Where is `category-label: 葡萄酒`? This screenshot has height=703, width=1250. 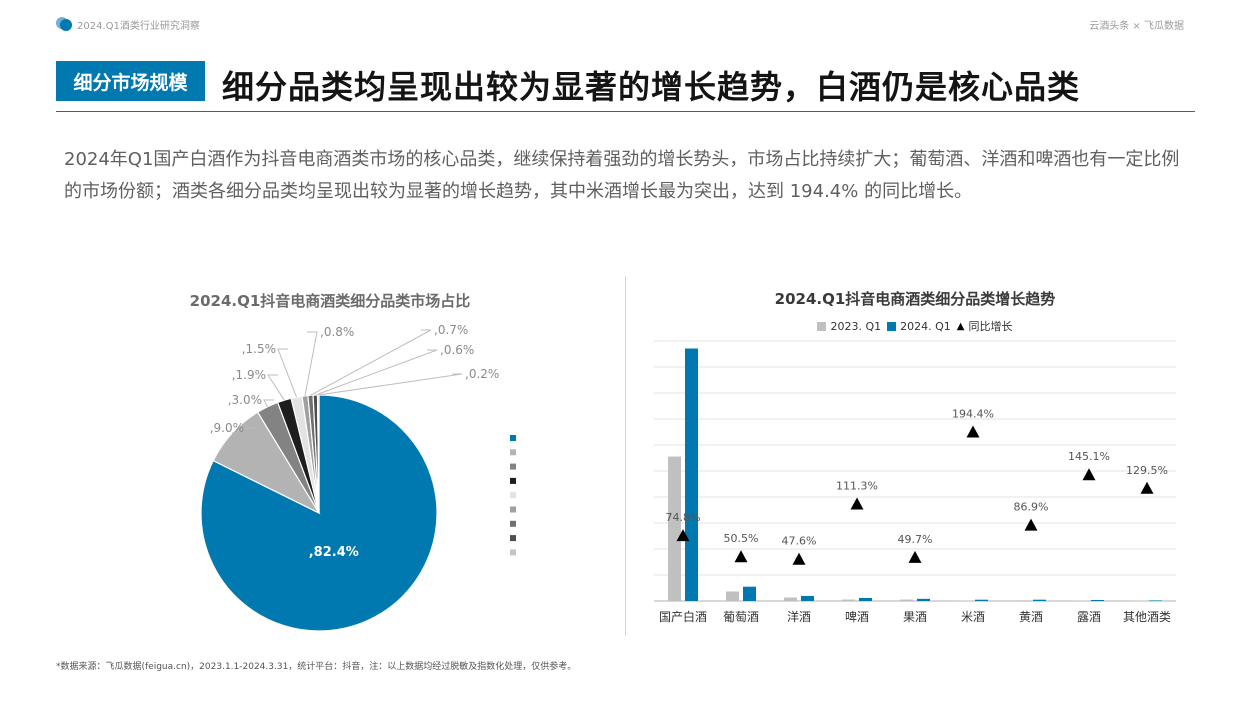 category-label: 葡萄酒 is located at coordinates (741, 617).